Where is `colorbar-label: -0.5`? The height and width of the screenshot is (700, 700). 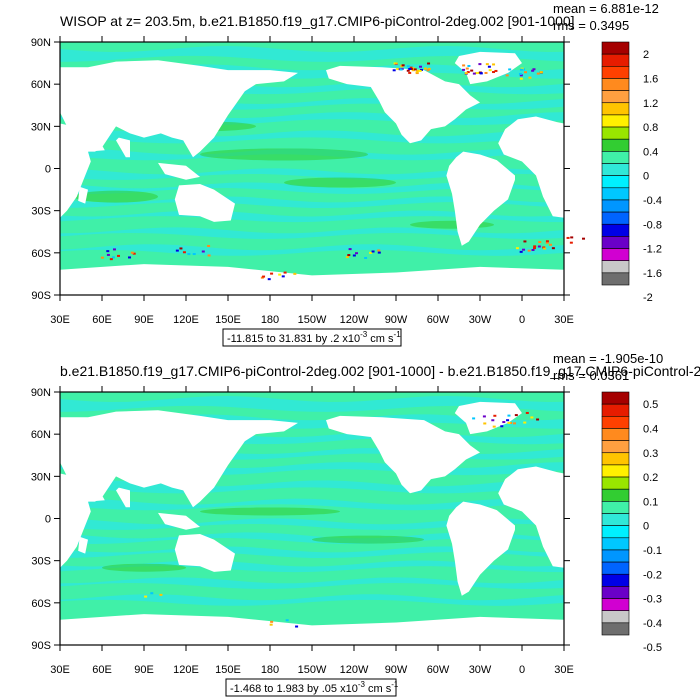 colorbar-label: -0.5 is located at coordinates (652, 648).